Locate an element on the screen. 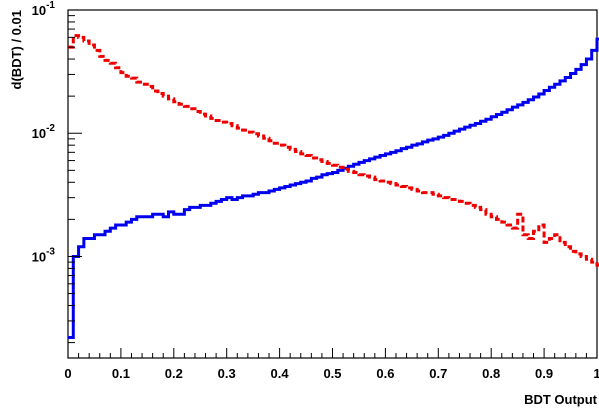 This screenshot has width=599, height=411. x-tick-label: 0.2 is located at coordinates (174, 373).